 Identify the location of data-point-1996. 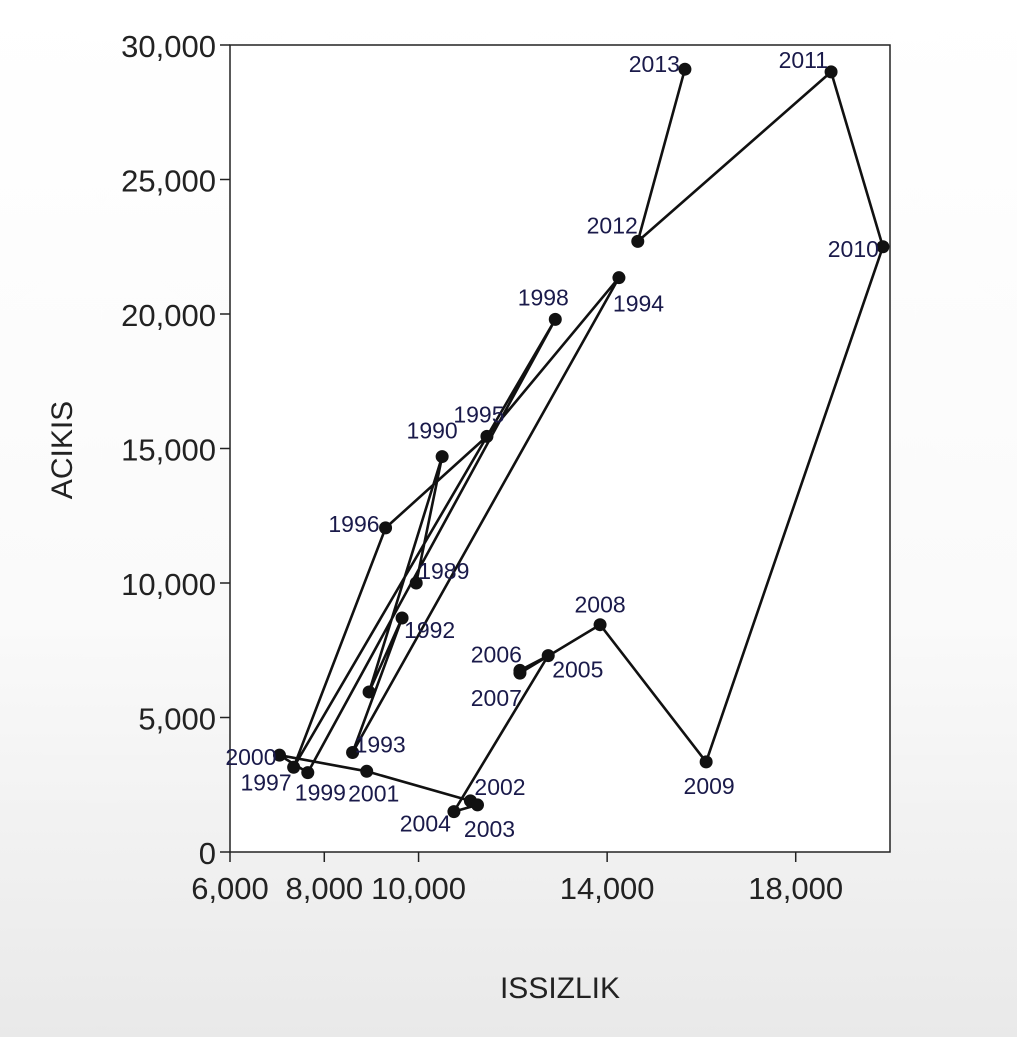
(386, 528).